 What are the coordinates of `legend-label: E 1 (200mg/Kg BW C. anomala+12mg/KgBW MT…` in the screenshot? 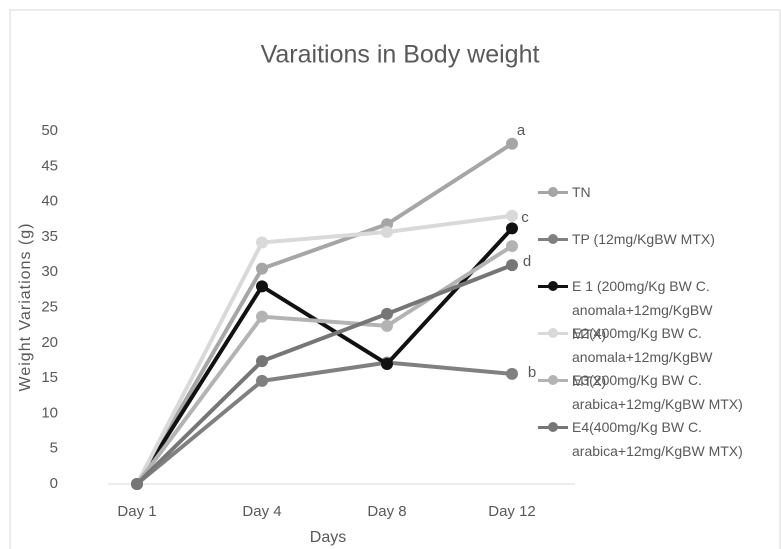 It's located at (642, 310).